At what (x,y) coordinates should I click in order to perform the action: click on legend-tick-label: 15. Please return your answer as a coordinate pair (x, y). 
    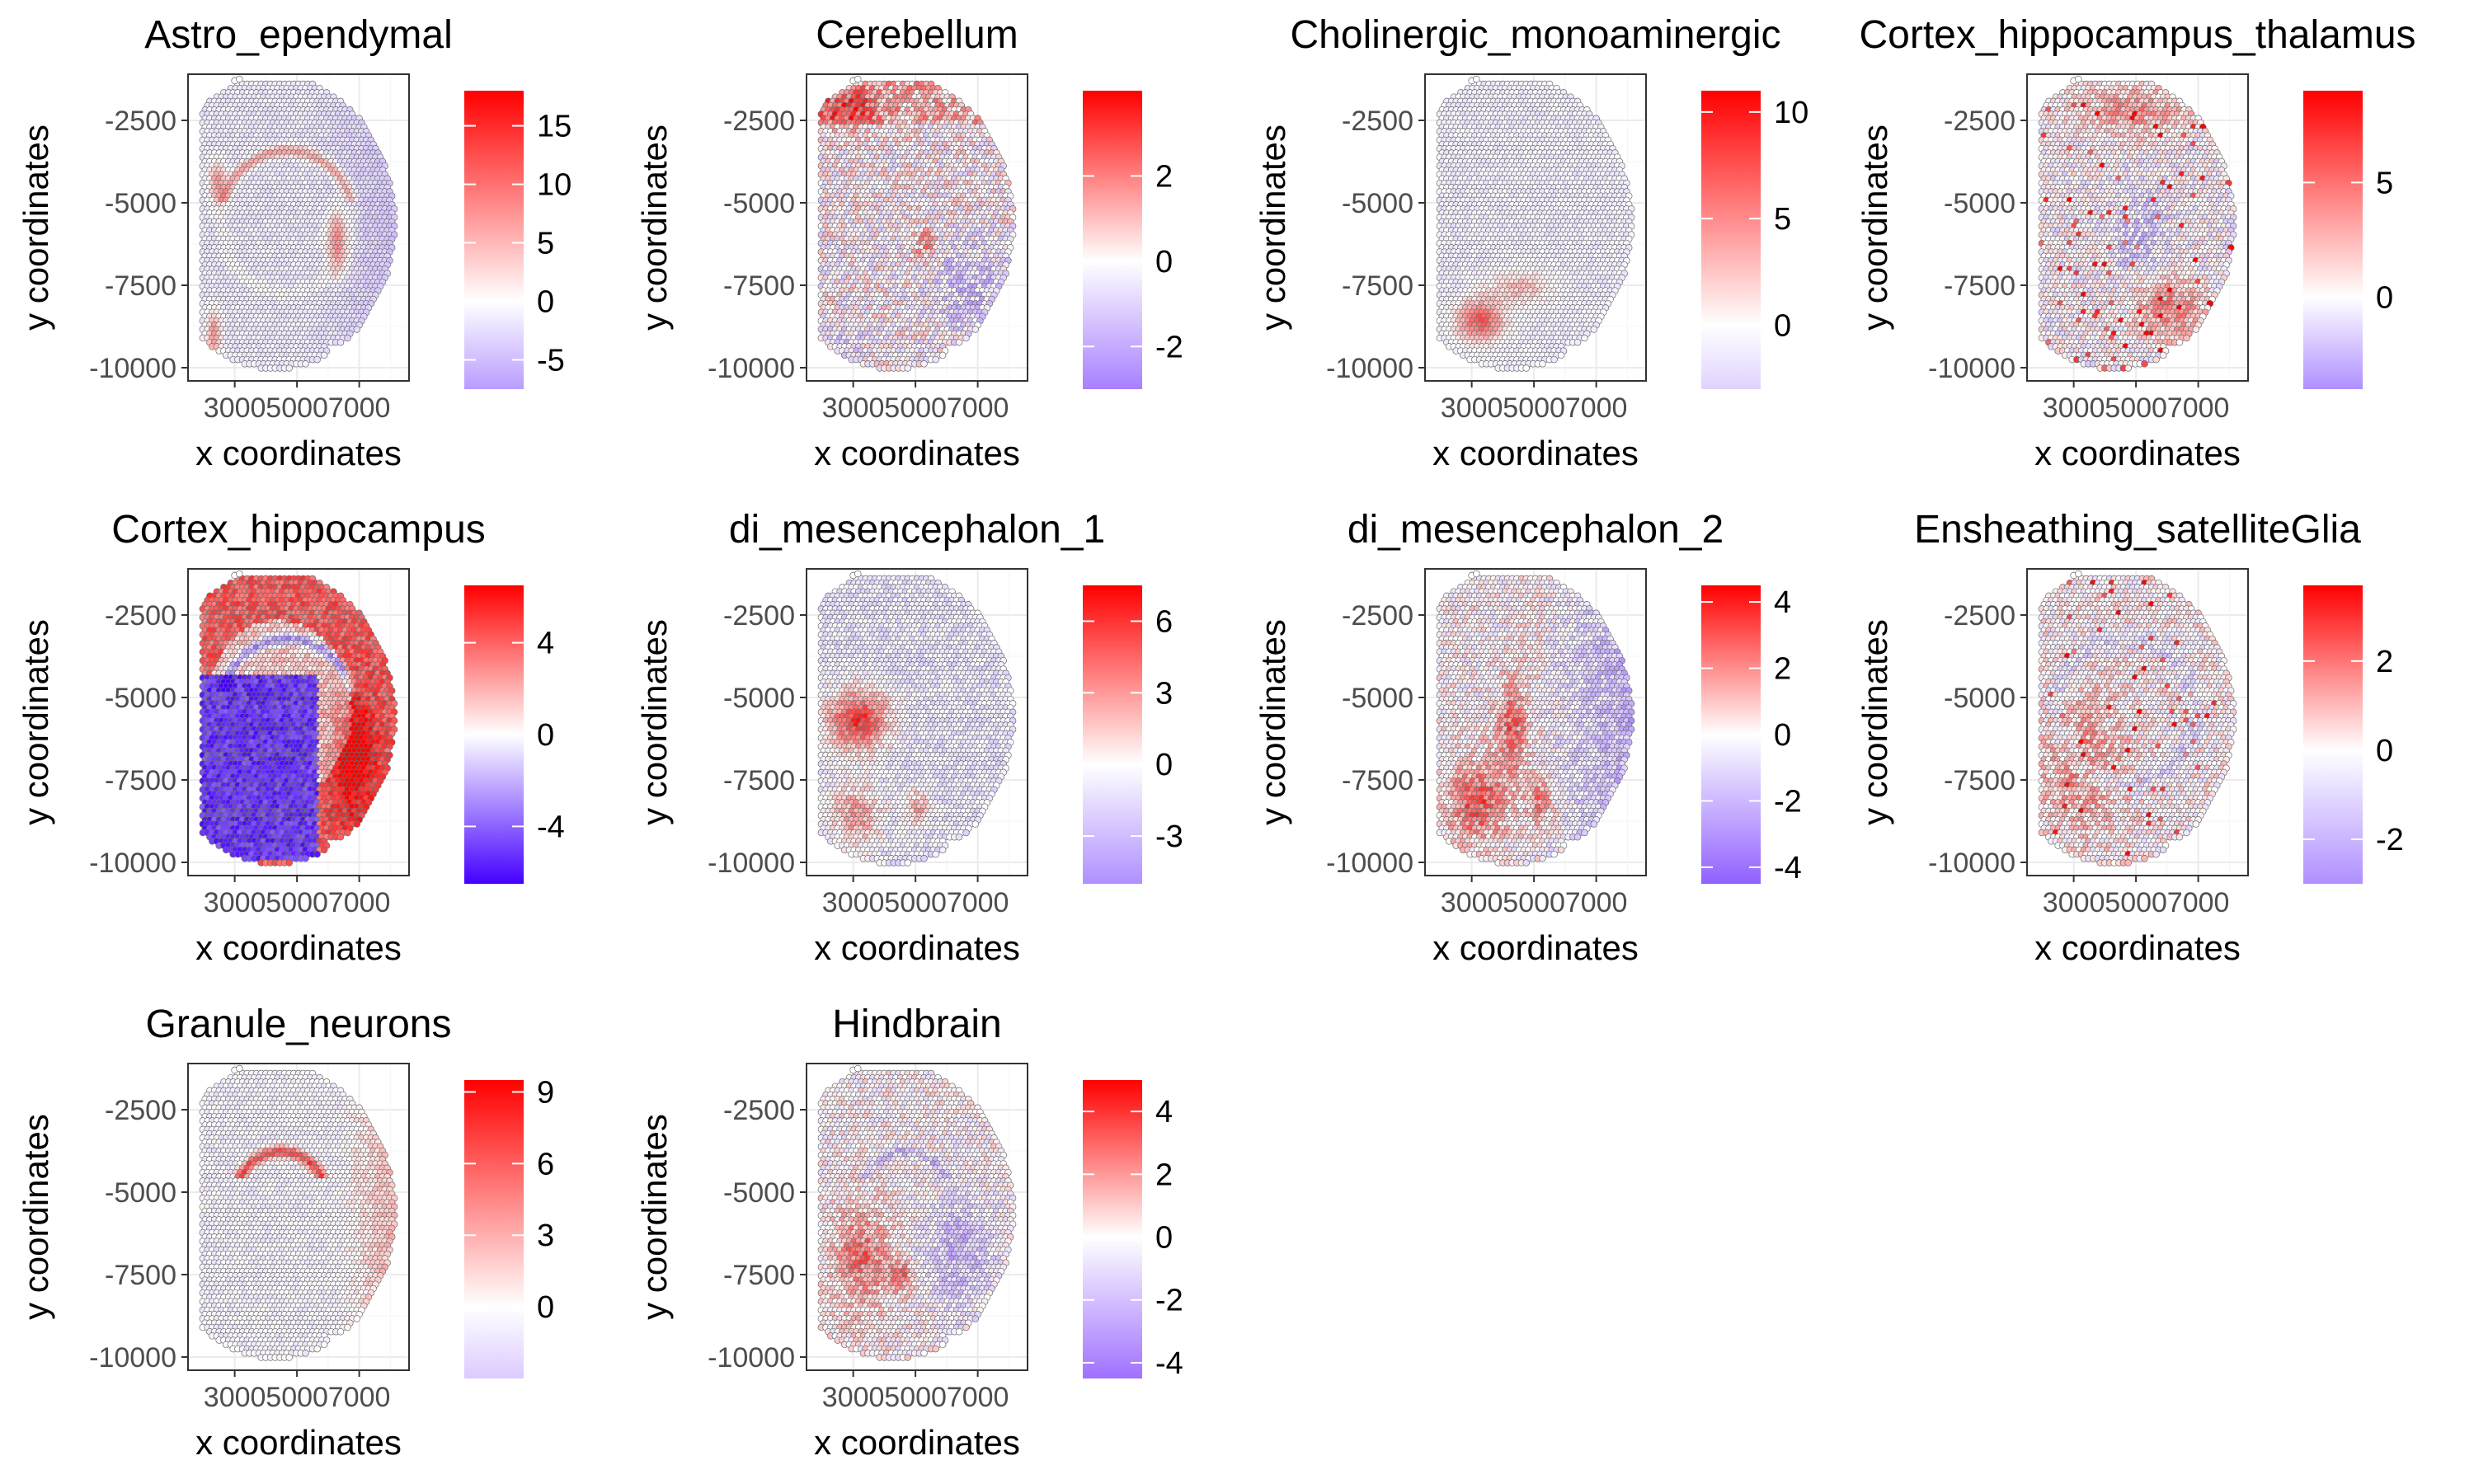
    Looking at the image, I should click on (554, 127).